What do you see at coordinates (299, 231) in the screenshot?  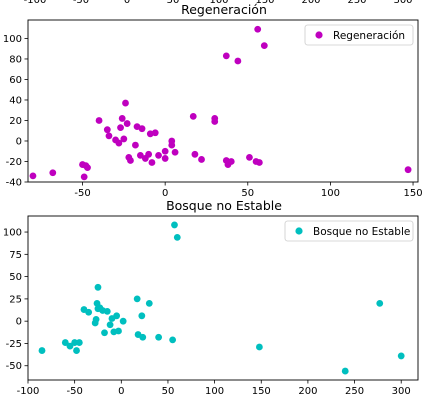 I see `legend-marker` at bounding box center [299, 231].